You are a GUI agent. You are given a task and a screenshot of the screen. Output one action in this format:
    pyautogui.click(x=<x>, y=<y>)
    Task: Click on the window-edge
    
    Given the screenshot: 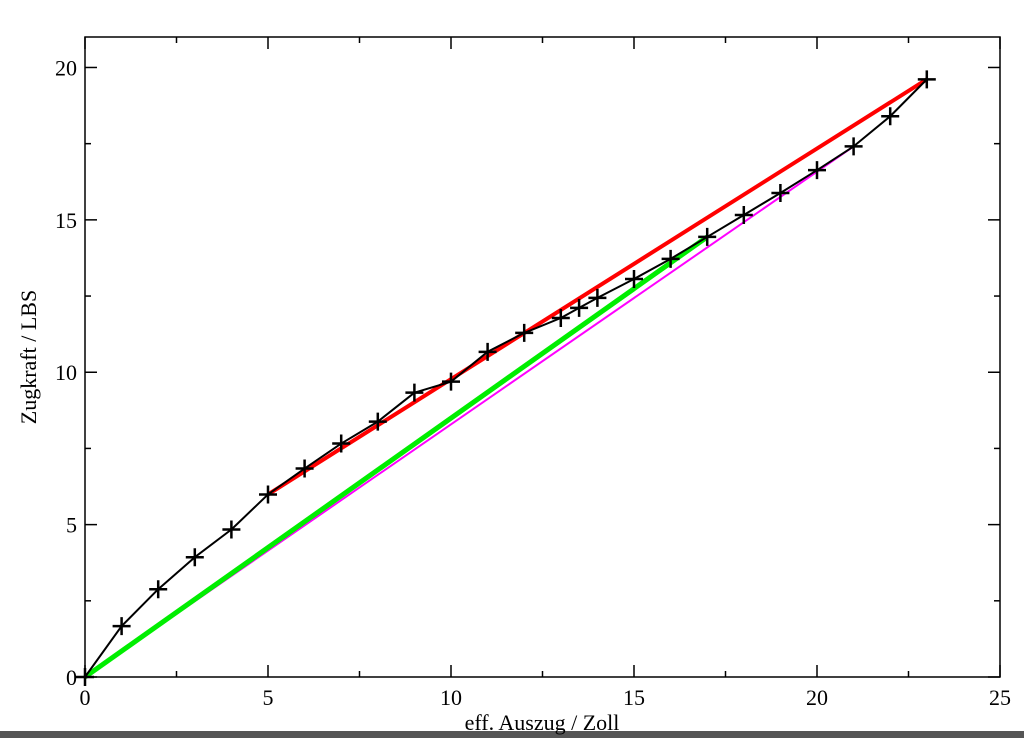 What is the action you would take?
    pyautogui.click(x=512, y=734)
    